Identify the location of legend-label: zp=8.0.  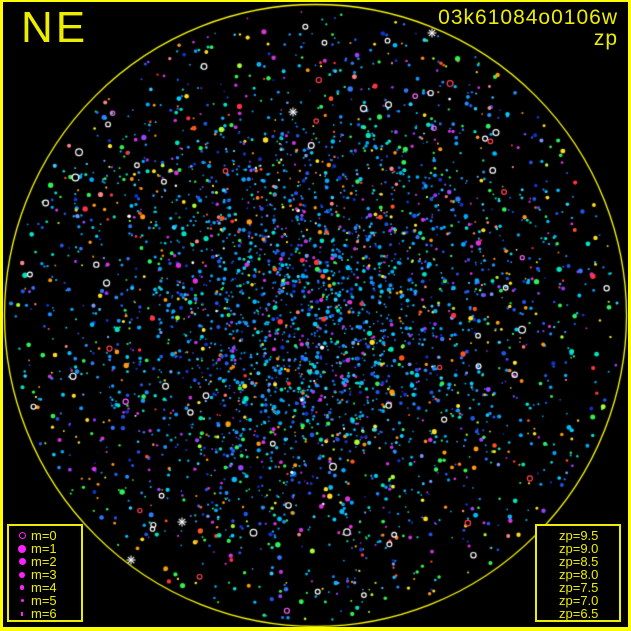
(579, 574).